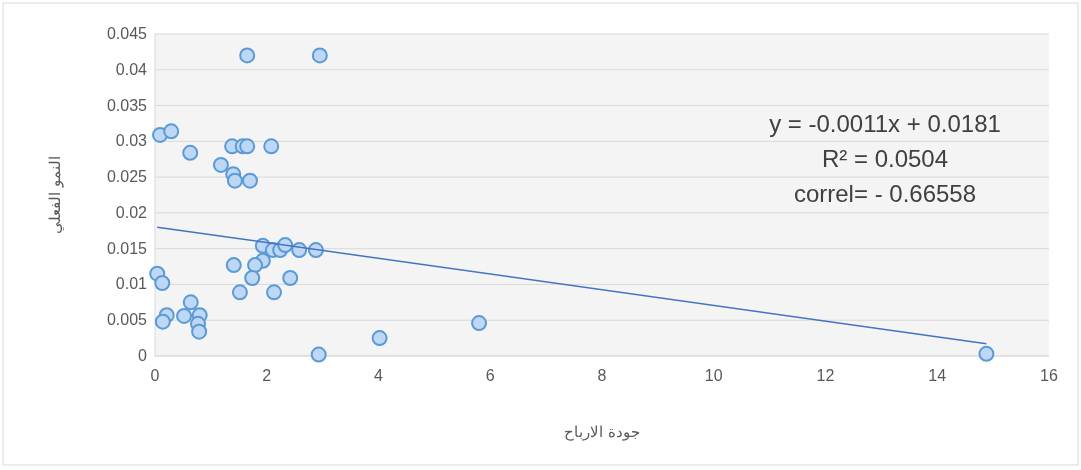 The height and width of the screenshot is (470, 1081). Describe the element at coordinates (490, 375) in the screenshot. I see `x-tick-label: 6` at that location.